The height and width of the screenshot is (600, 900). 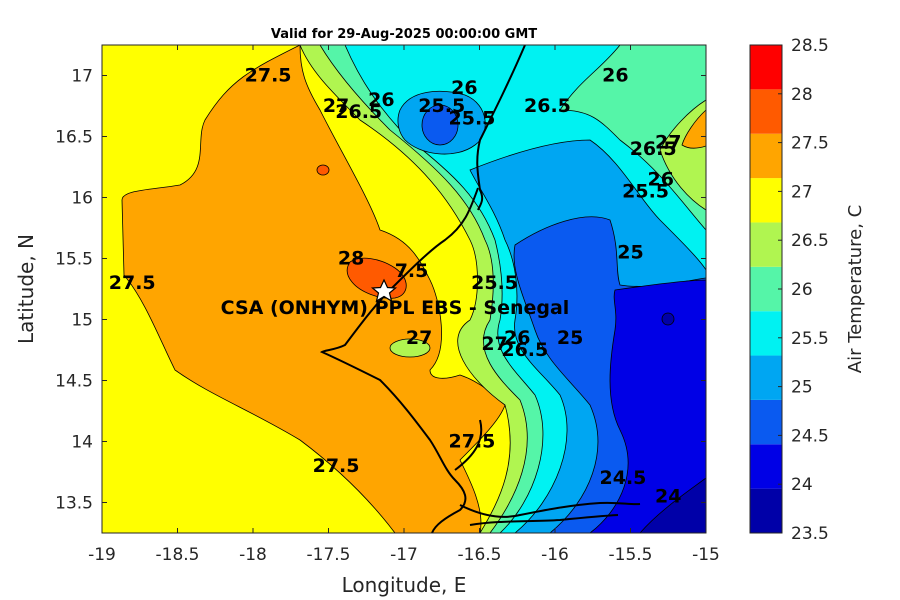 I want to click on coastline, so click(x=399, y=360).